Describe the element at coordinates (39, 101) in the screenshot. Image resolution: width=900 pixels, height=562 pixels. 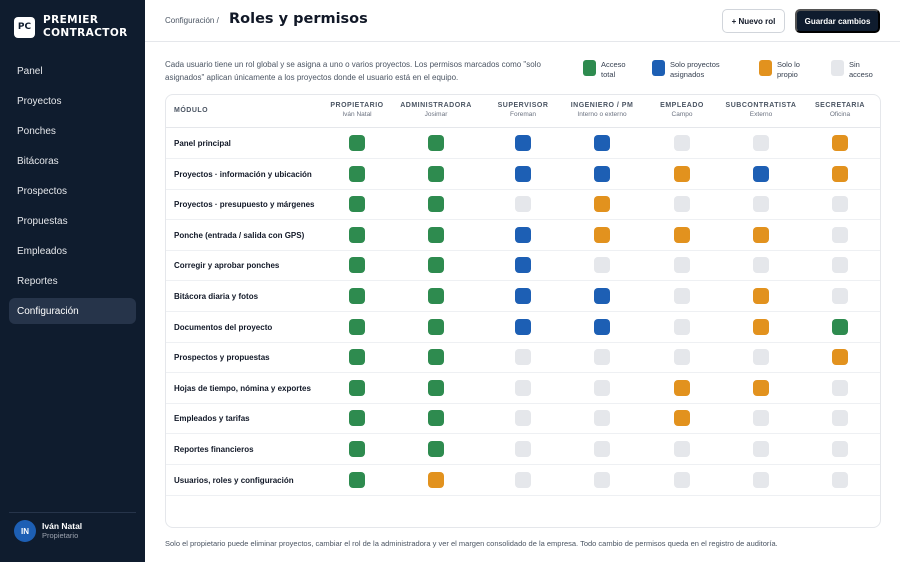
I see `sidebar-item-proyectos: Proyectos` at that location.